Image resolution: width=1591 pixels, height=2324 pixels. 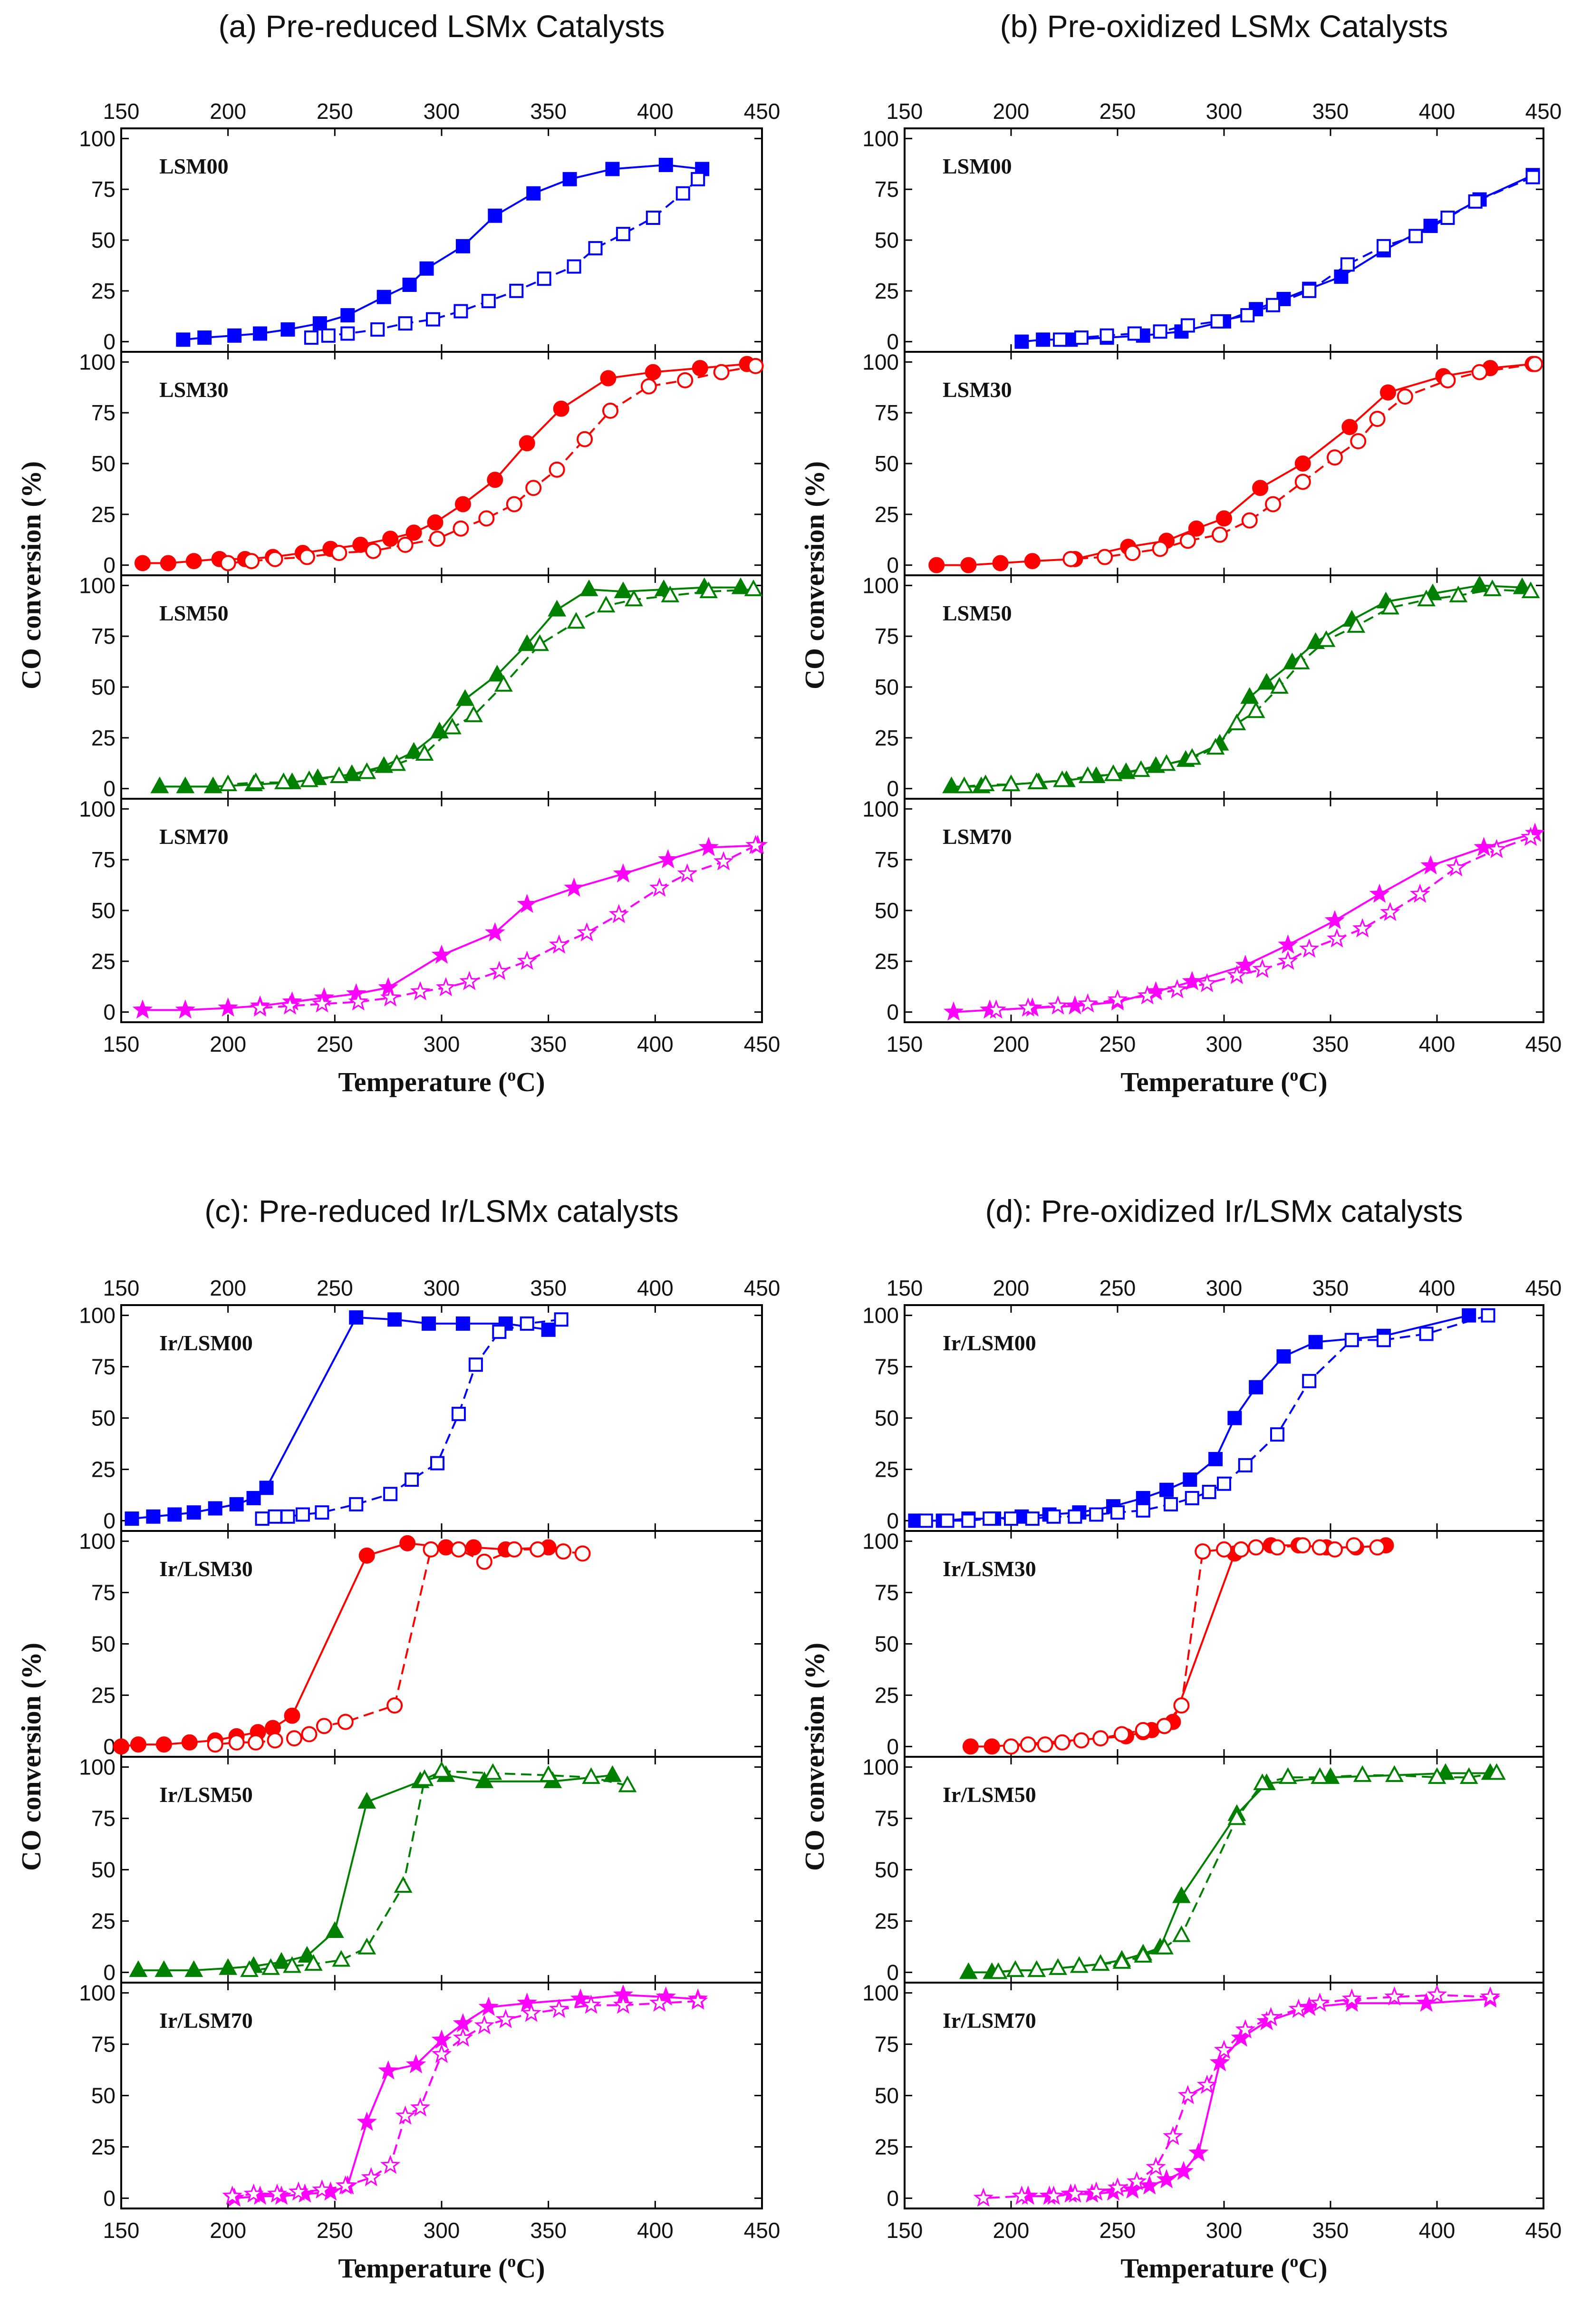 I want to click on x-tick-label-top: 150, so click(x=905, y=111).